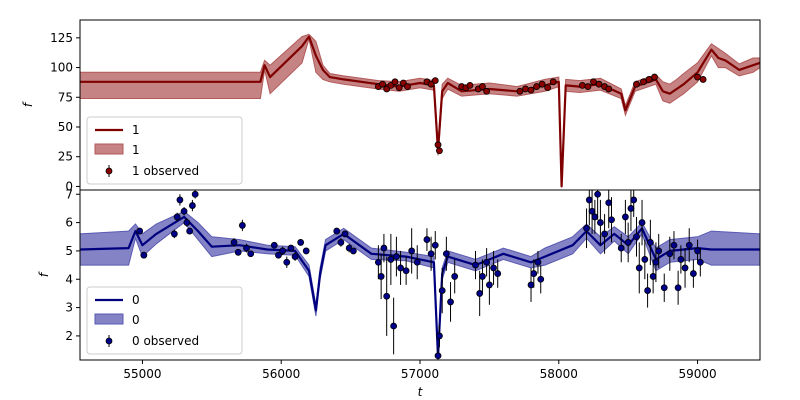  I want to click on top-y-tick-label: 50, so click(65, 127).